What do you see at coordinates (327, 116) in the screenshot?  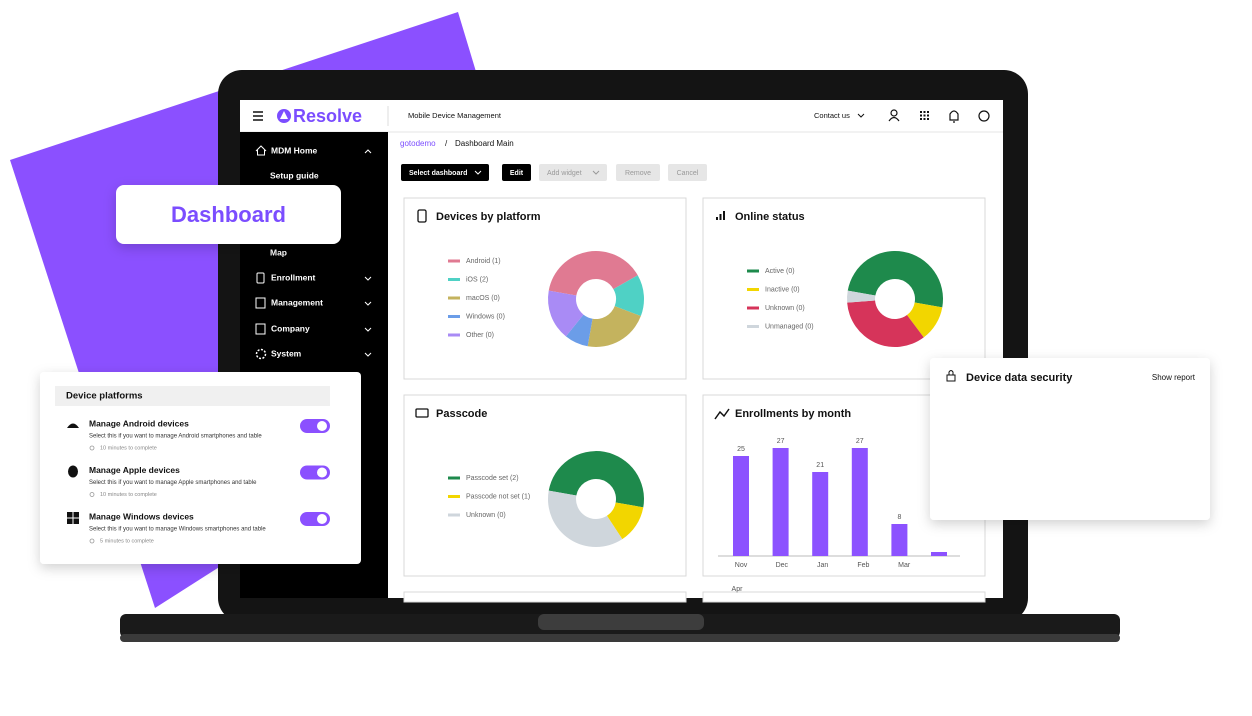 I see `logo: Resolve` at bounding box center [327, 116].